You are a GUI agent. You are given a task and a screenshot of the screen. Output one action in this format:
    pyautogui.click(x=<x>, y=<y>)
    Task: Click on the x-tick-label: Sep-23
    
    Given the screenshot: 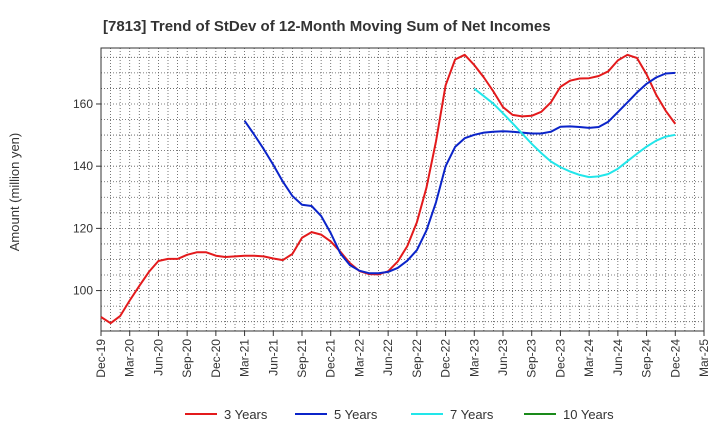 What is the action you would take?
    pyautogui.click(x=532, y=358)
    